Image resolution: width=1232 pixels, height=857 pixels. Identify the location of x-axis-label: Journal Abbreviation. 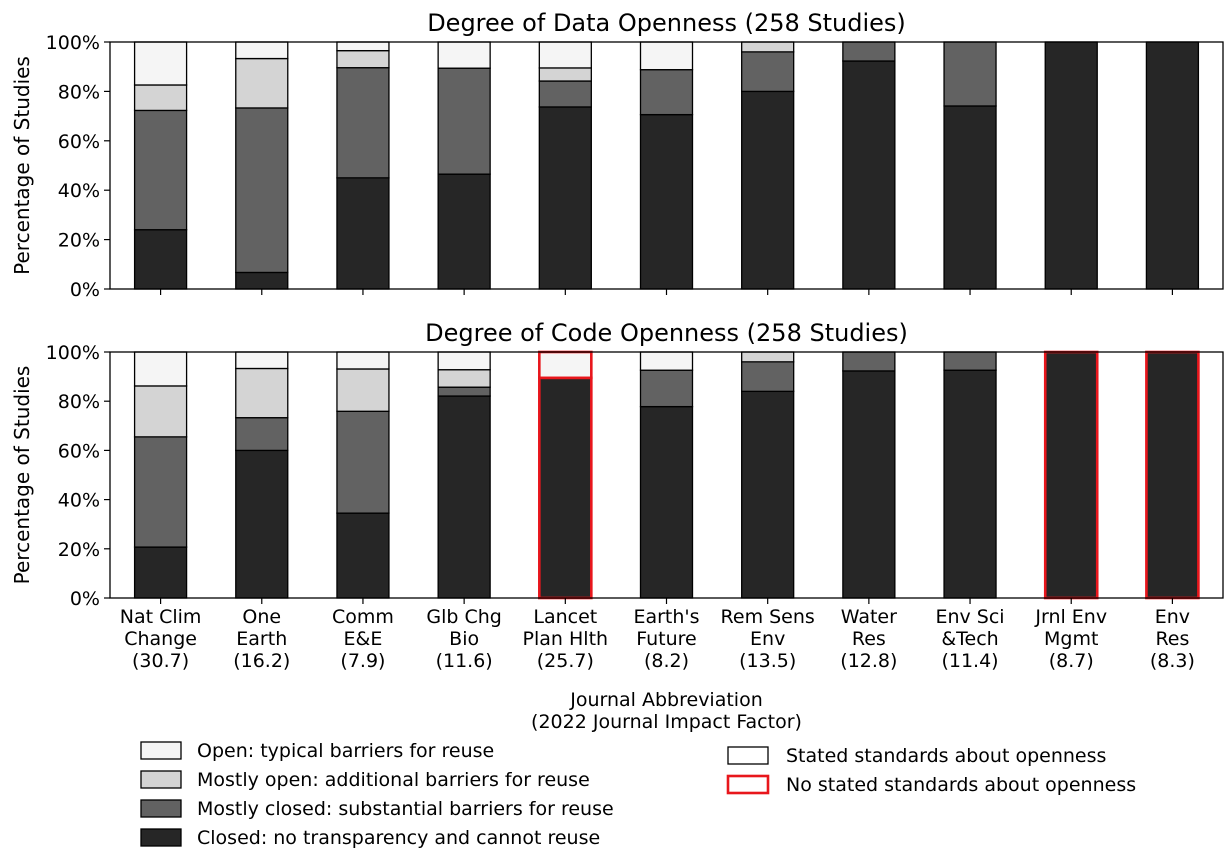
(666, 700).